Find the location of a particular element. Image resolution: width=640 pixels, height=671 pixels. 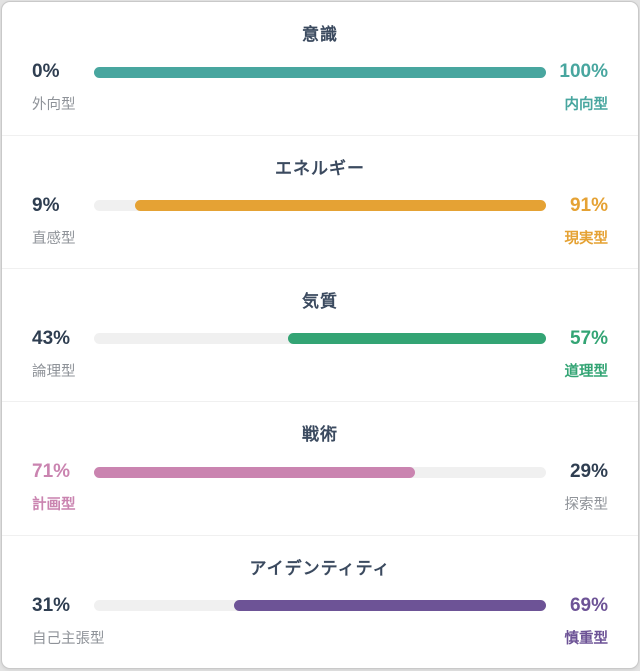

left-percent: 31% is located at coordinates (51, 605).